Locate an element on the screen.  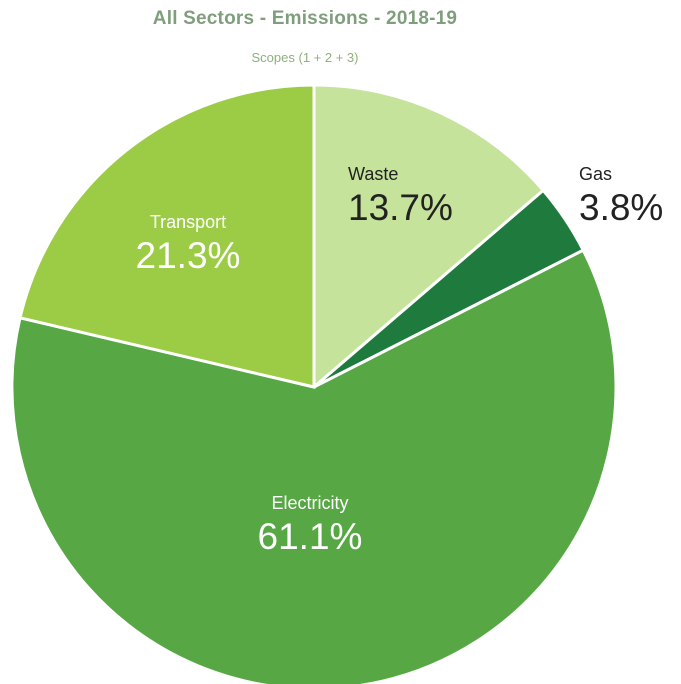
slice-label-gas: Gas is located at coordinates (595, 174).